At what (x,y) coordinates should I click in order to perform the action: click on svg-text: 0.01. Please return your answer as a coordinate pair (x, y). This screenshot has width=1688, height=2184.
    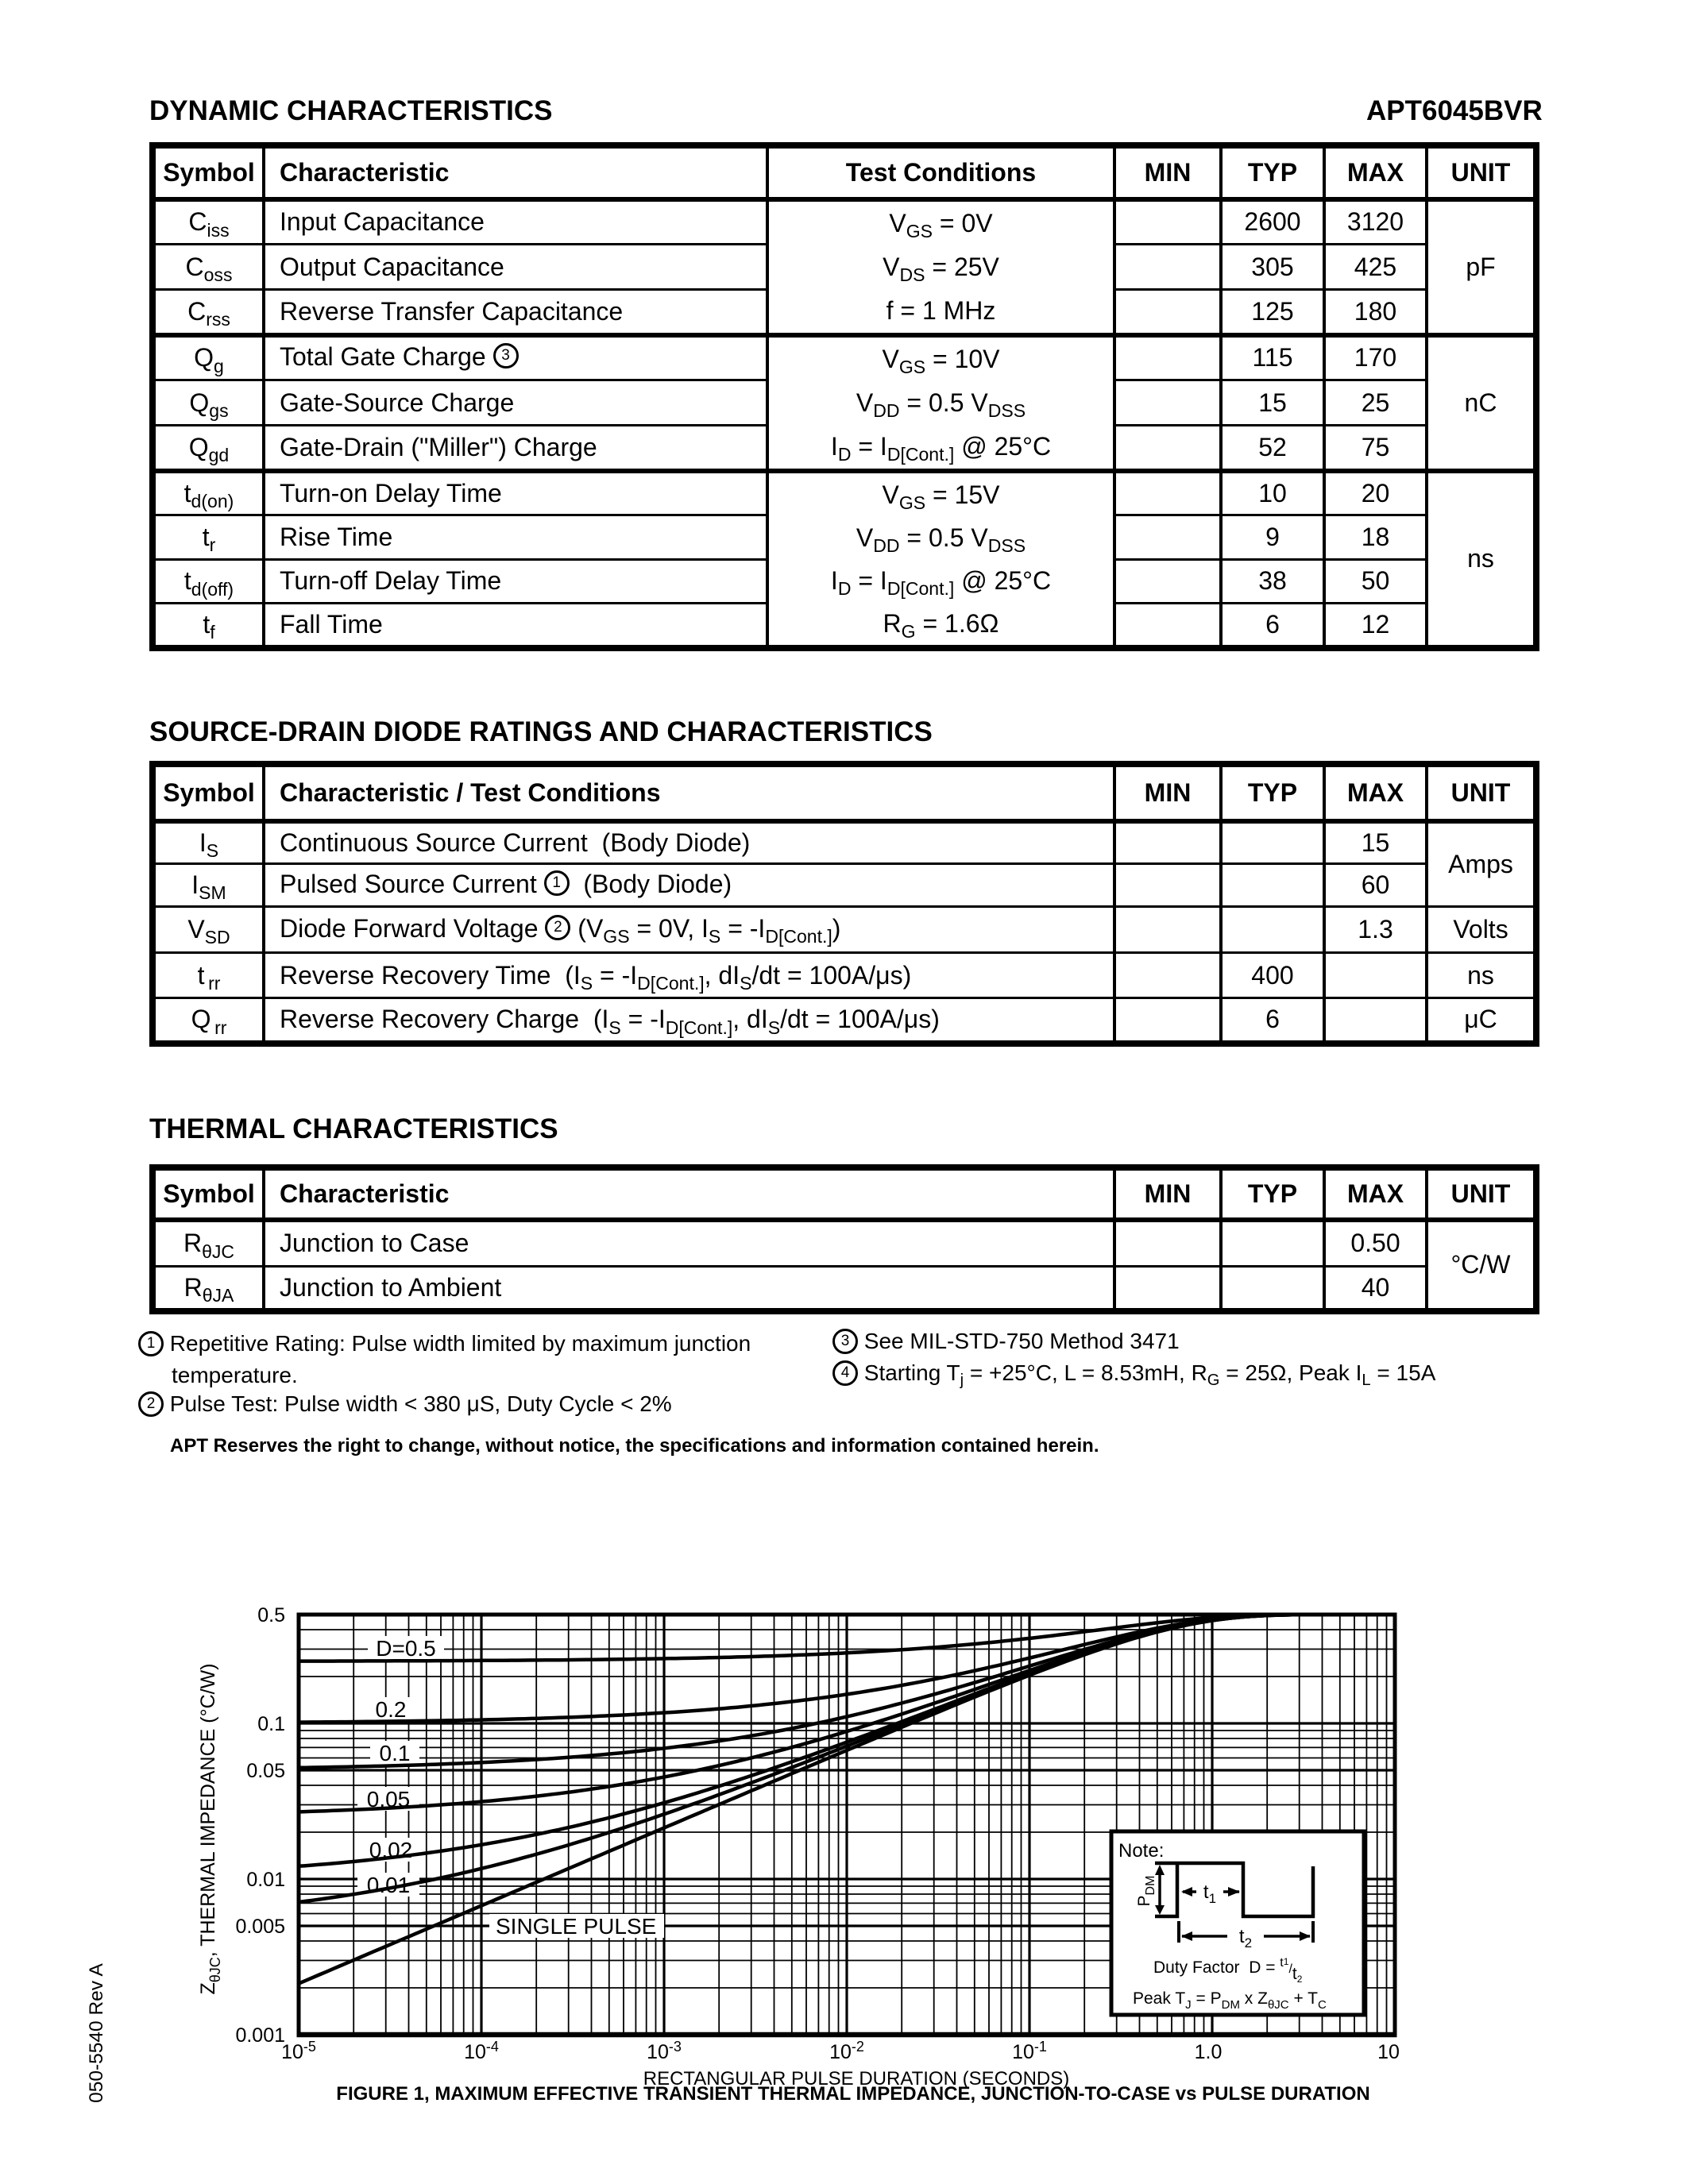
    Looking at the image, I should click on (265, 1880).